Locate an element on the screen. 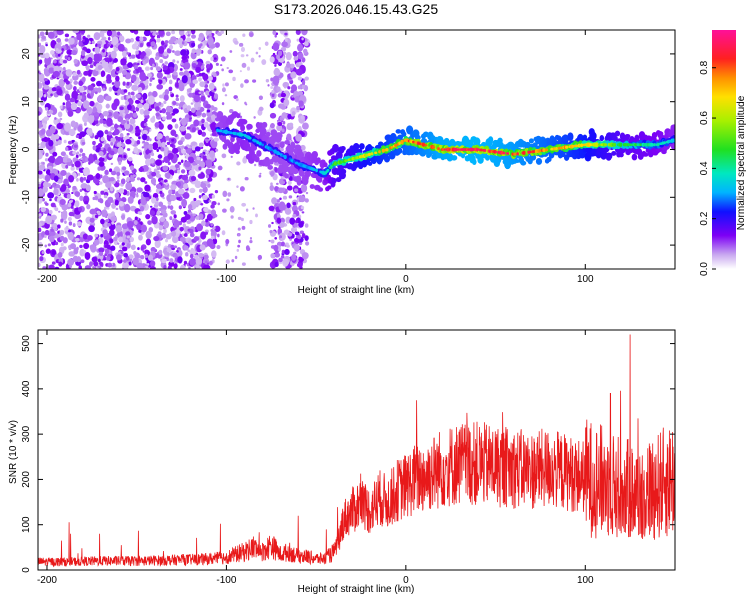 This screenshot has height=600, width=750. snr-xtick-label: 0 is located at coordinates (406, 580).